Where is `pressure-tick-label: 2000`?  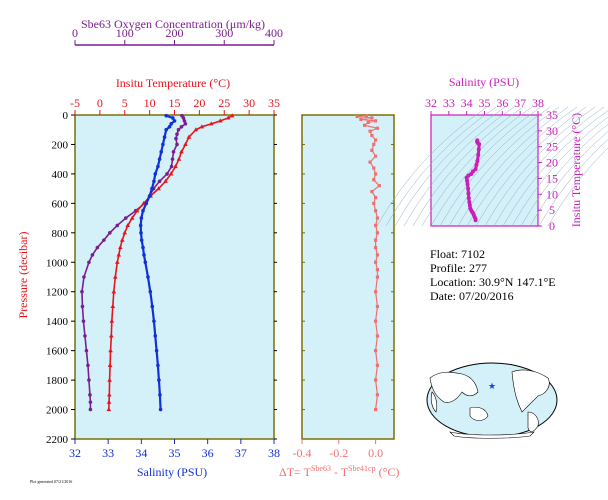
pressure-tick-label: 2000 is located at coordinates (57, 411).